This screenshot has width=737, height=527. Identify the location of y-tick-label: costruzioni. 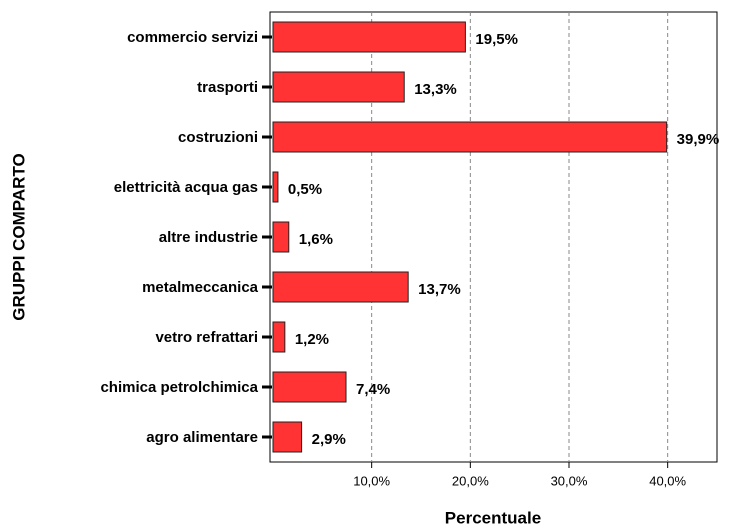
(218, 137).